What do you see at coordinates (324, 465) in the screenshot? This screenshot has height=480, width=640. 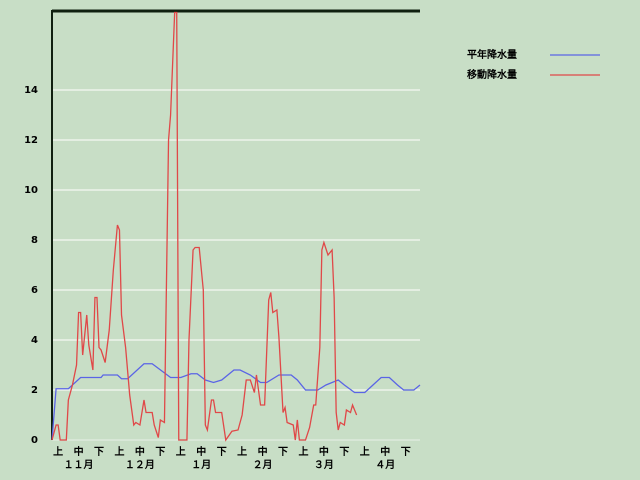 I see `month-label: ３月` at bounding box center [324, 465].